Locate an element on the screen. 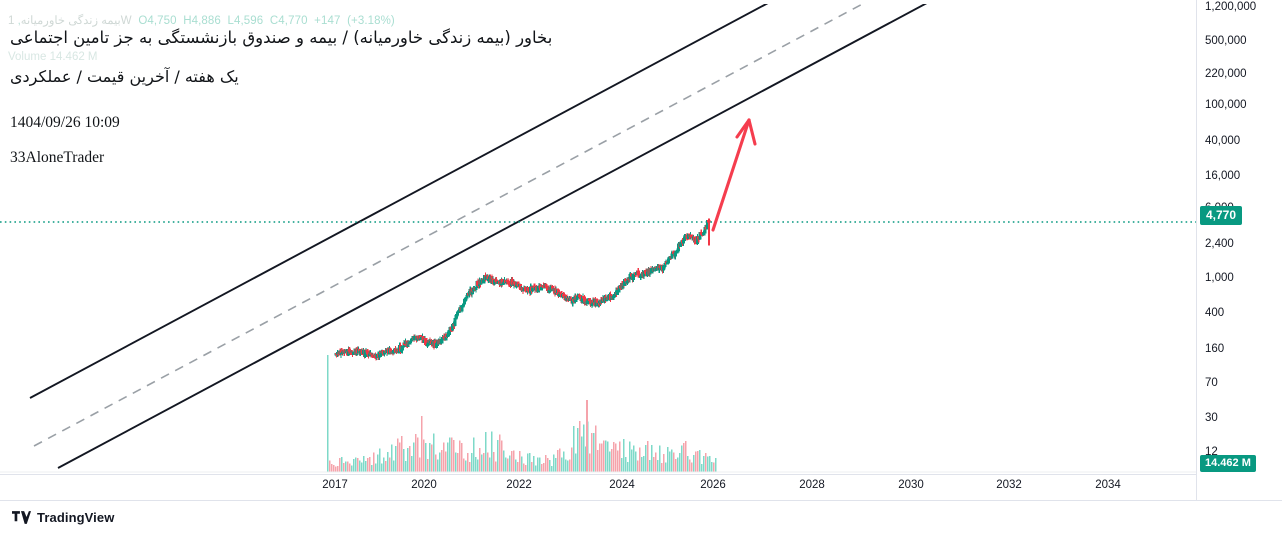 Image resolution: width=1282 pixels, height=536 pixels. time-axis-tick: 2034 is located at coordinates (1108, 485).